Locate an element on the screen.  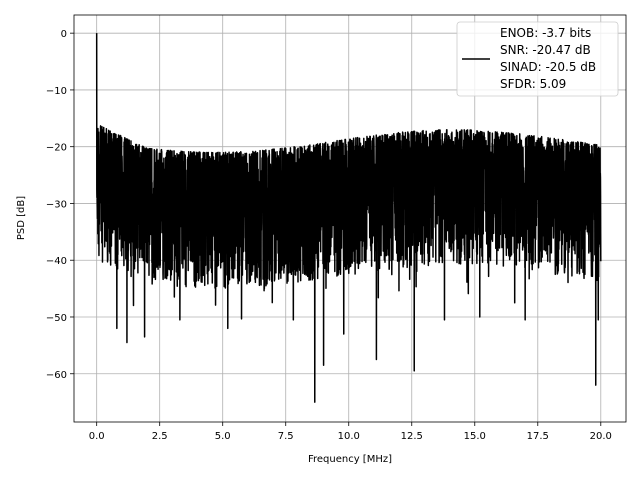
y-tick-label: −60 is located at coordinates (56, 375).